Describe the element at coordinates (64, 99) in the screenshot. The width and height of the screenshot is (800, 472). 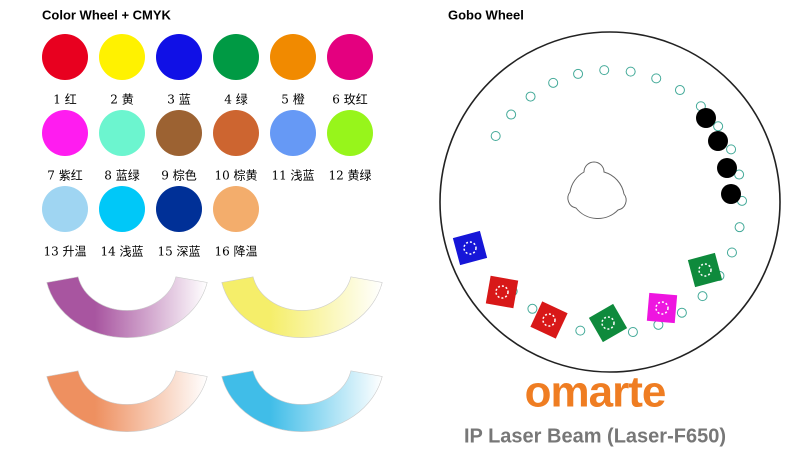
I see `color-label: 1 红` at that location.